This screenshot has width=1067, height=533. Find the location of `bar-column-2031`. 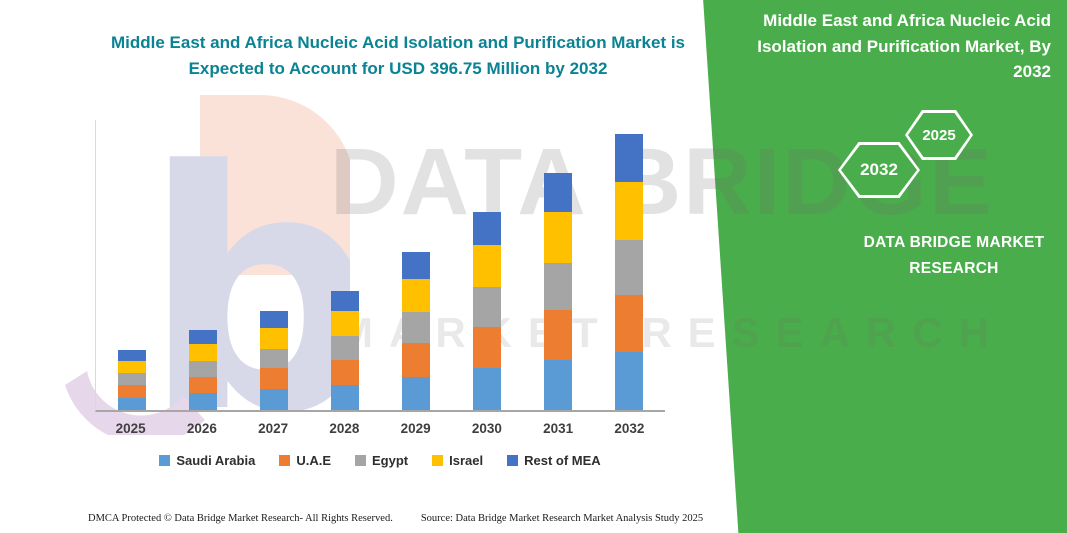

bar-column-2031 is located at coordinates (558, 265).